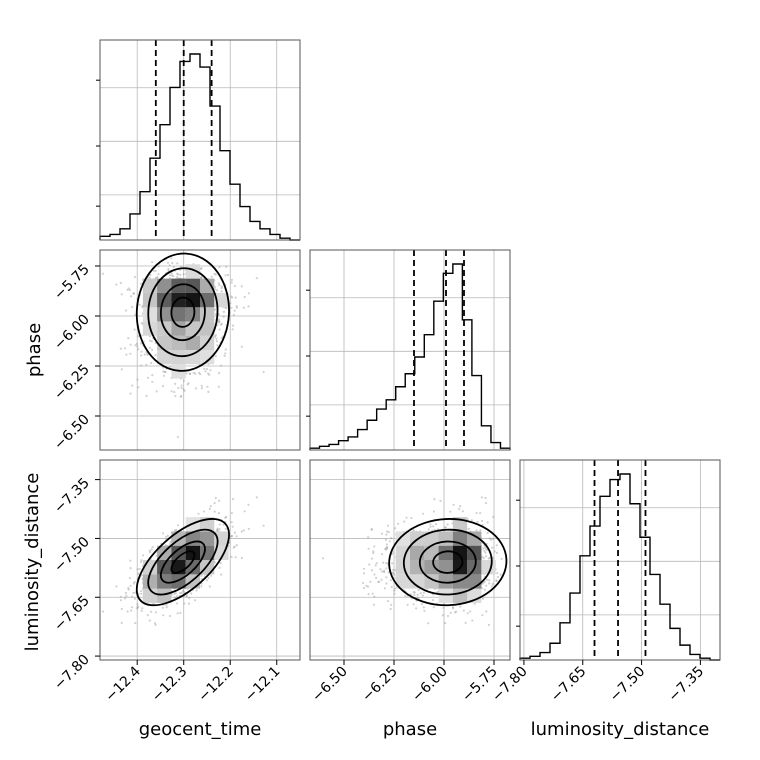 The width and height of the screenshot is (760, 760). Describe the element at coordinates (200, 140) in the screenshot. I see `hist-panel-geocent-time-frame` at that location.